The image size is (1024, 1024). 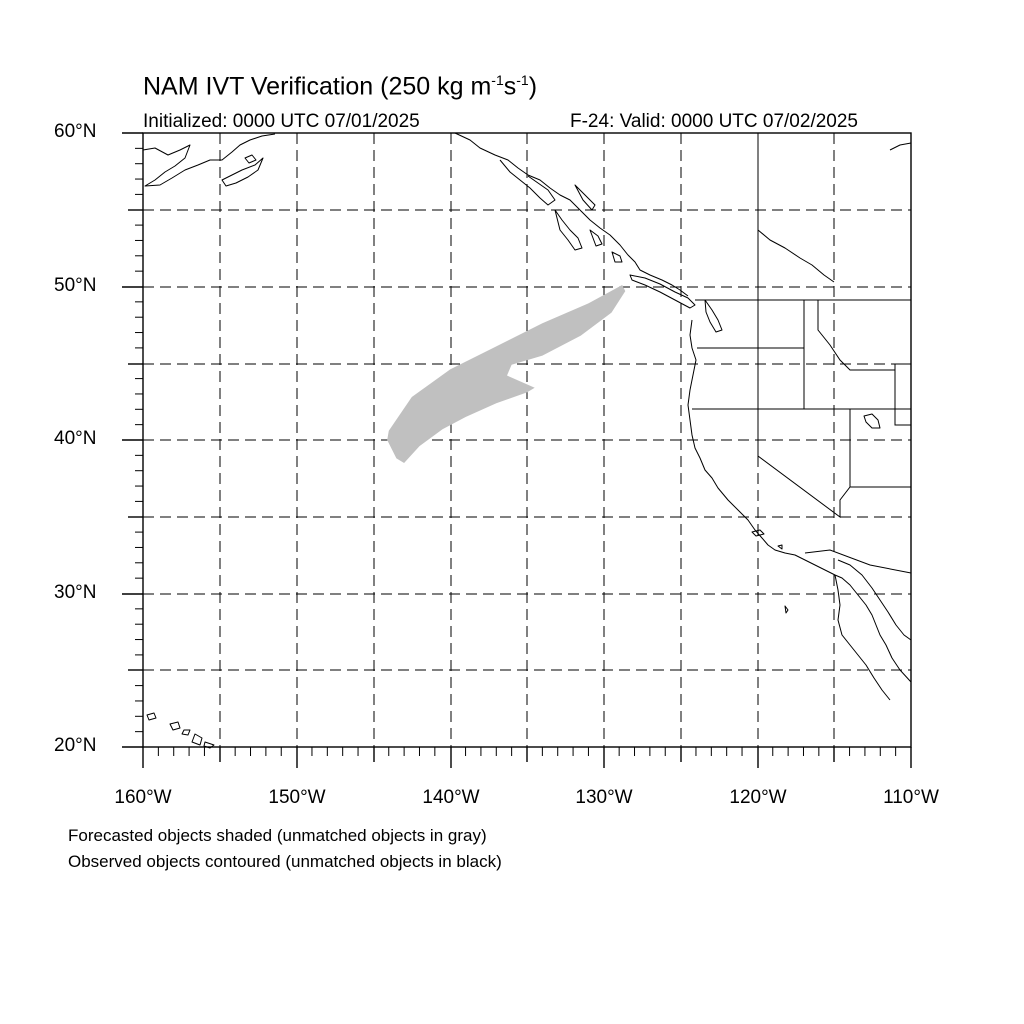 What do you see at coordinates (143, 797) in the screenshot?
I see `x-tick-label-160w: 160°W` at bounding box center [143, 797].